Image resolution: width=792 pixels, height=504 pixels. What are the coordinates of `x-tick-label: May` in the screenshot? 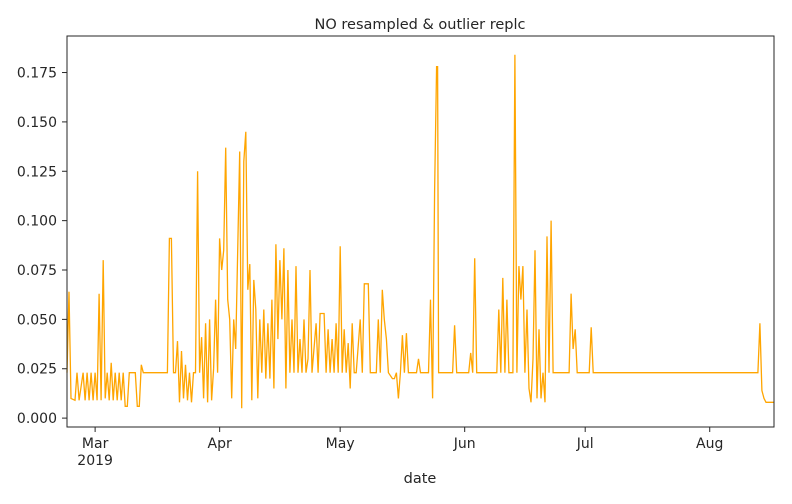 It's located at (340, 444).